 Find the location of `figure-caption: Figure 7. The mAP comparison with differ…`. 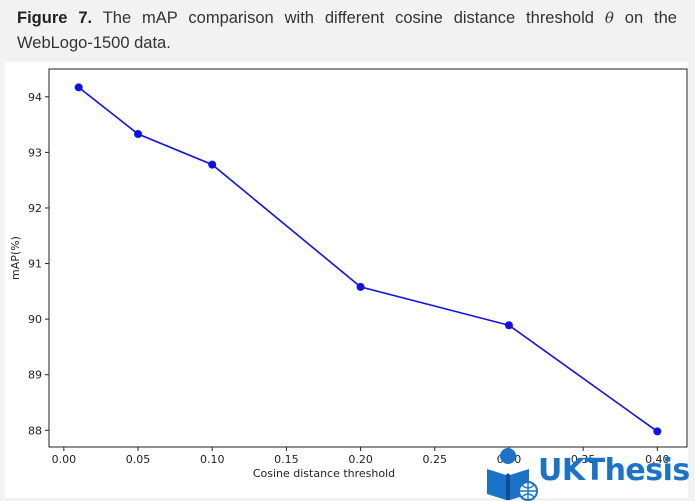

figure-caption: Figure 7. The mAP comparison with differ… is located at coordinates (347, 31).